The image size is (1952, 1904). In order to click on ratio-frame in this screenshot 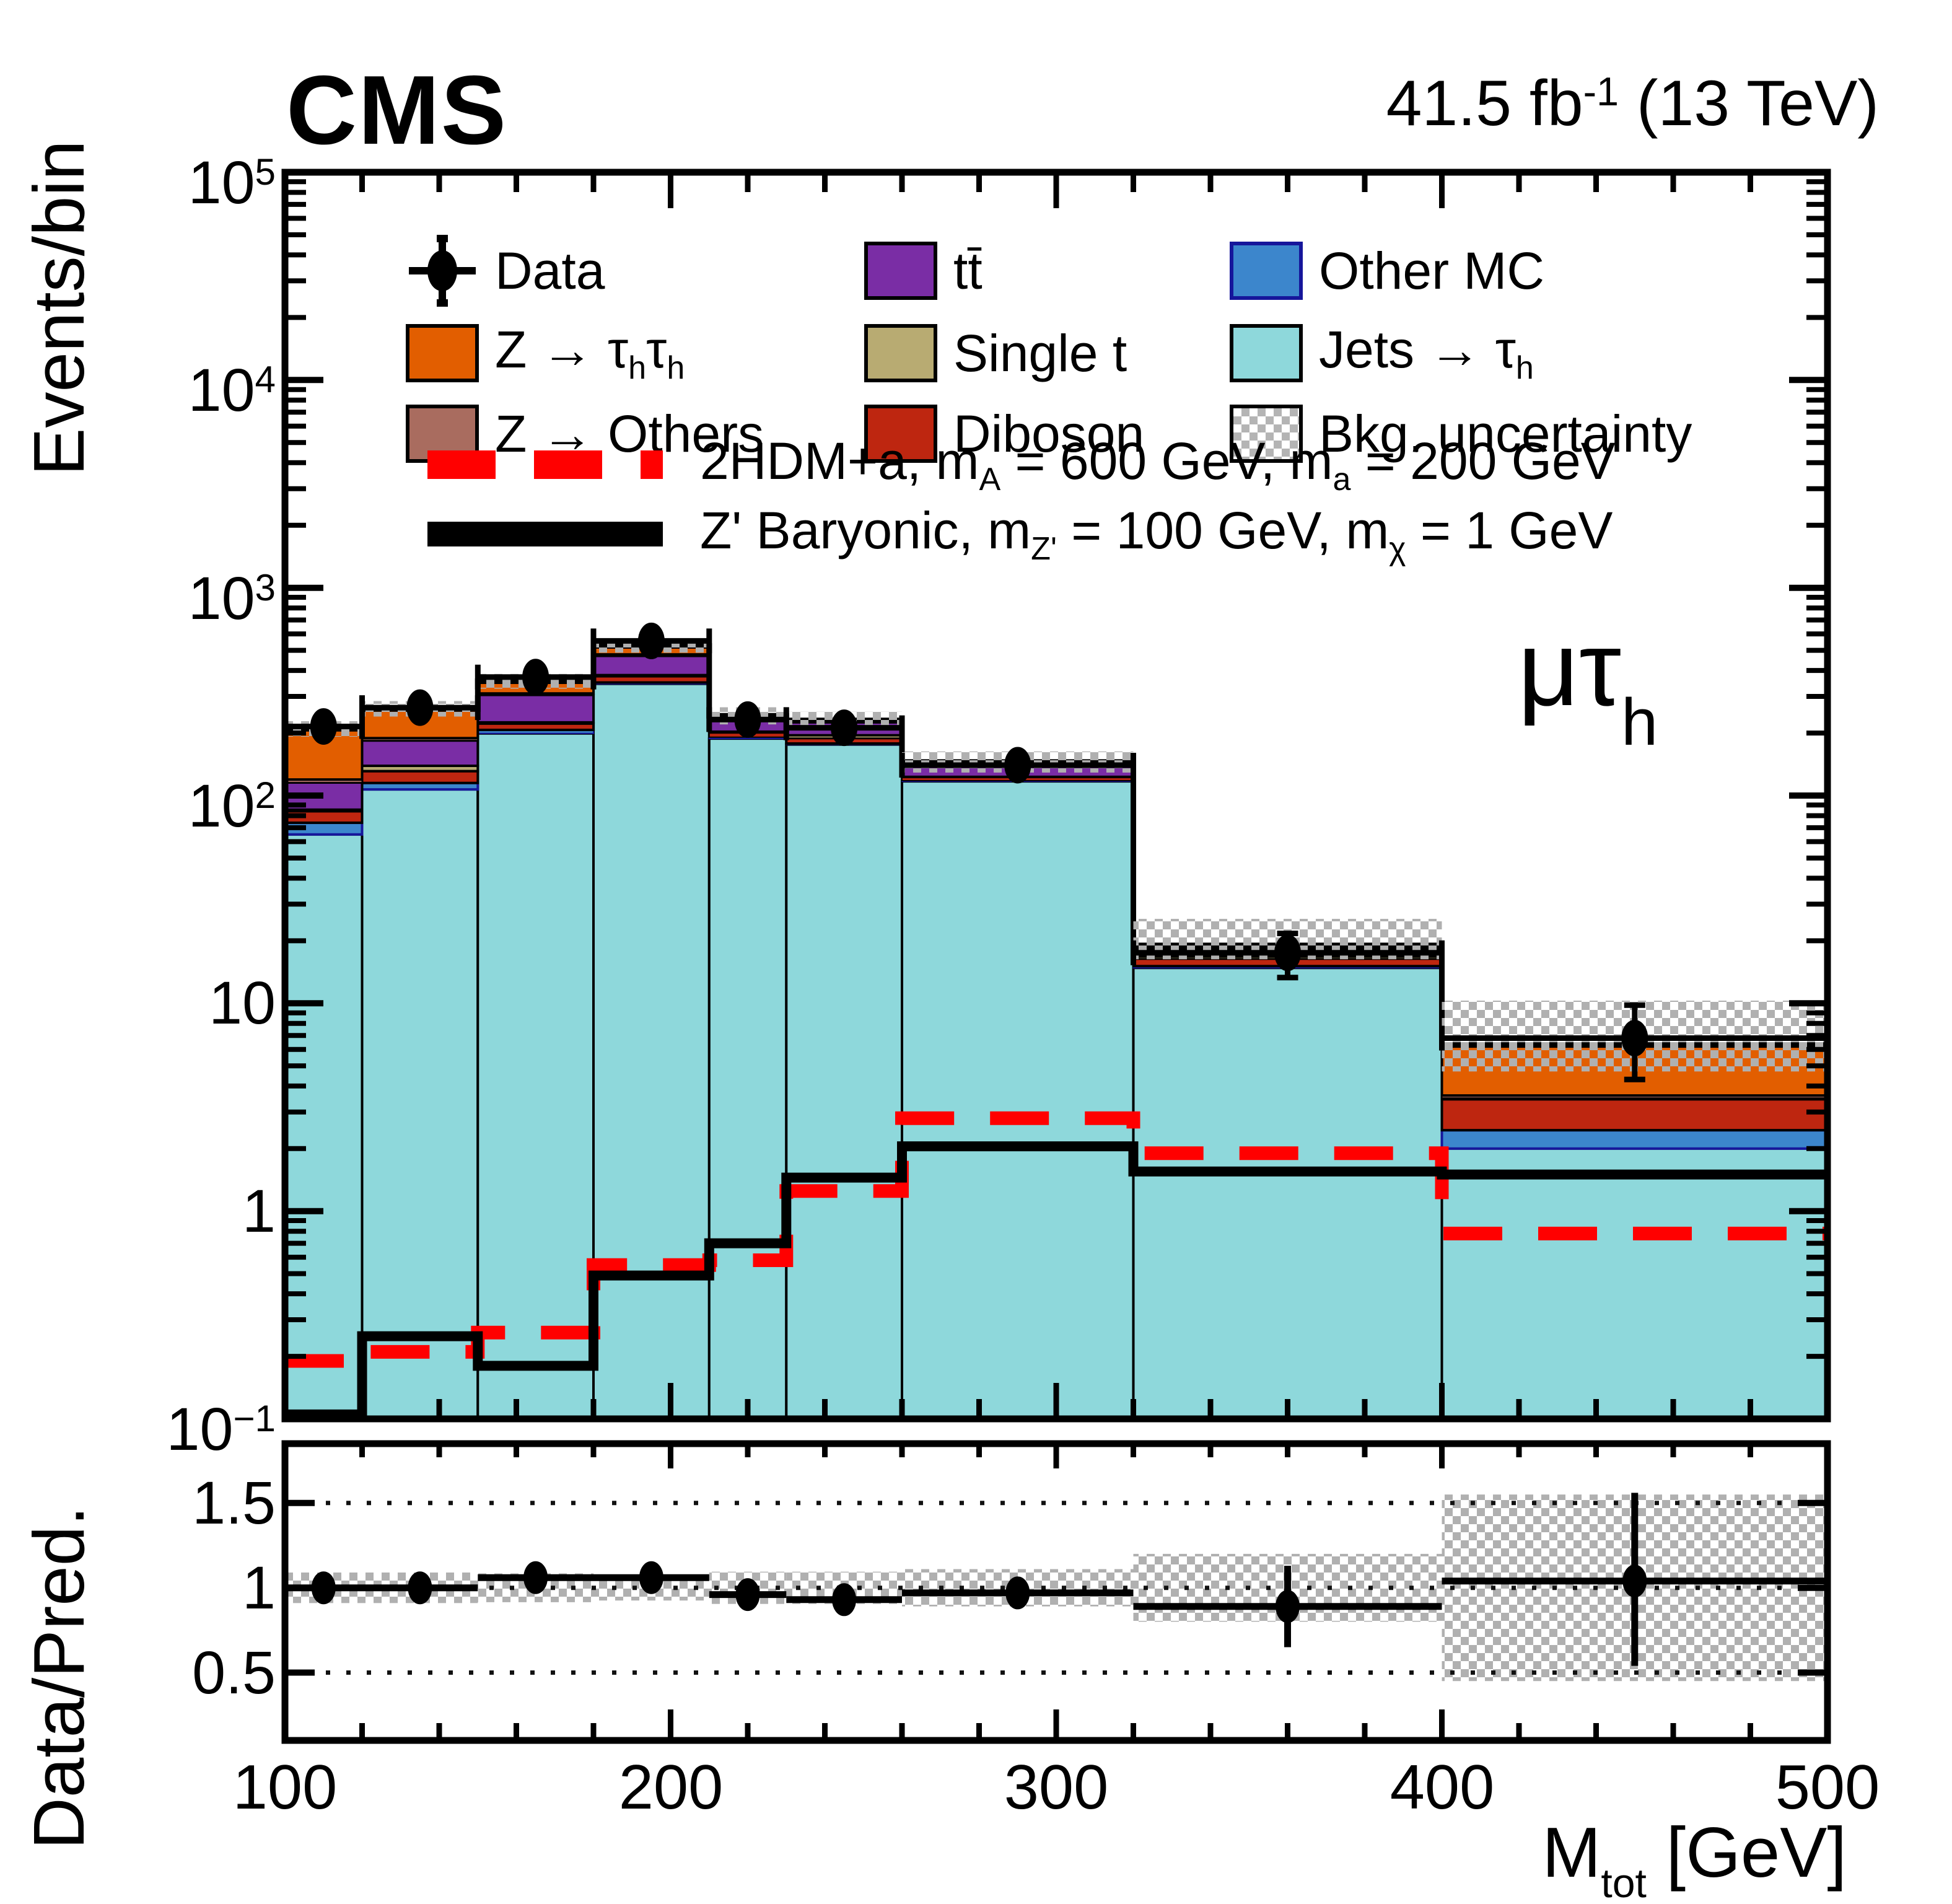, I will do `click(1056, 1592)`.